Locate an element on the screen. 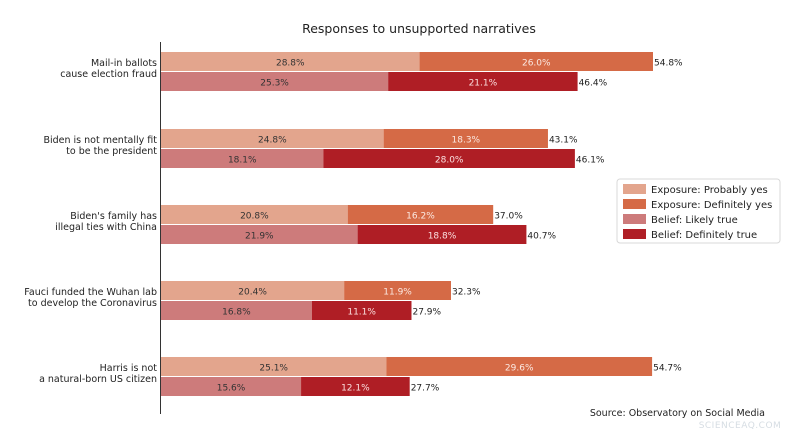 Image resolution: width=800 pixels, height=433 pixels. legend-label: Exposure: Probably yes is located at coordinates (709, 190).